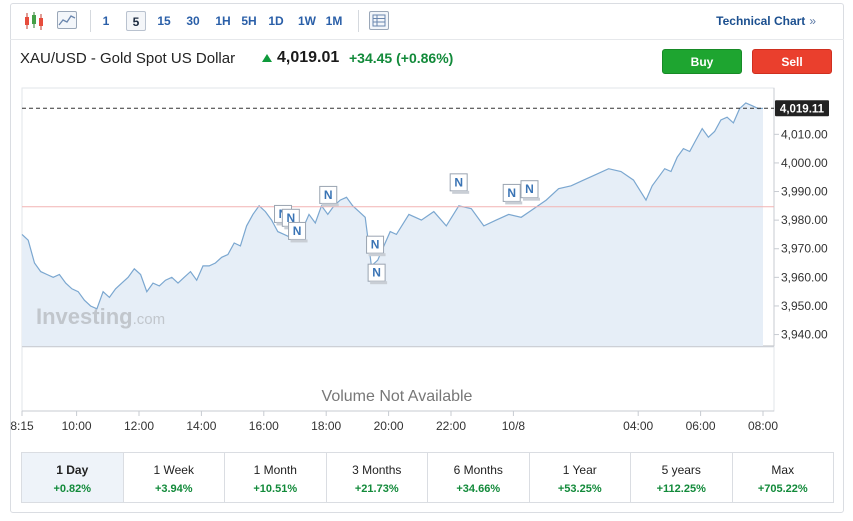  Describe the element at coordinates (136, 21) in the screenshot. I see `timeframe-5: 5` at that location.